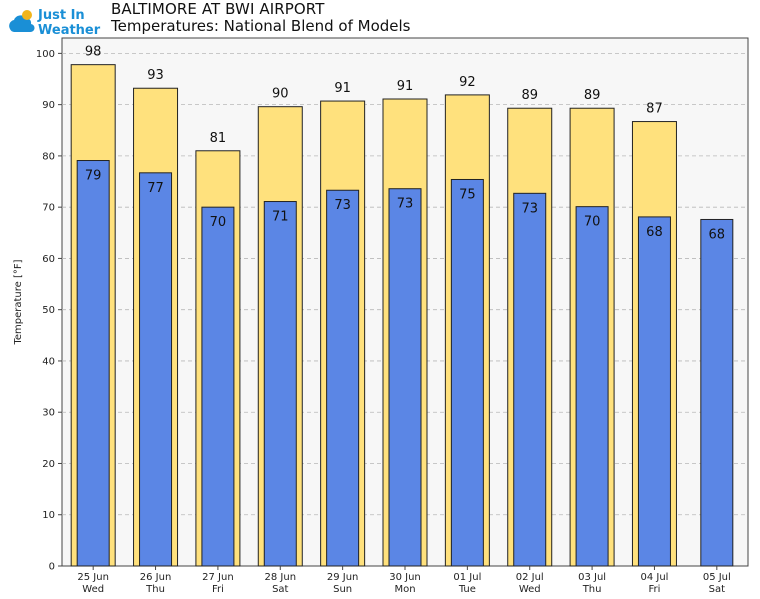 The height and width of the screenshot is (599, 760). What do you see at coordinates (18, 302) in the screenshot?
I see `y-axis-label: Temperature [°F]` at bounding box center [18, 302].